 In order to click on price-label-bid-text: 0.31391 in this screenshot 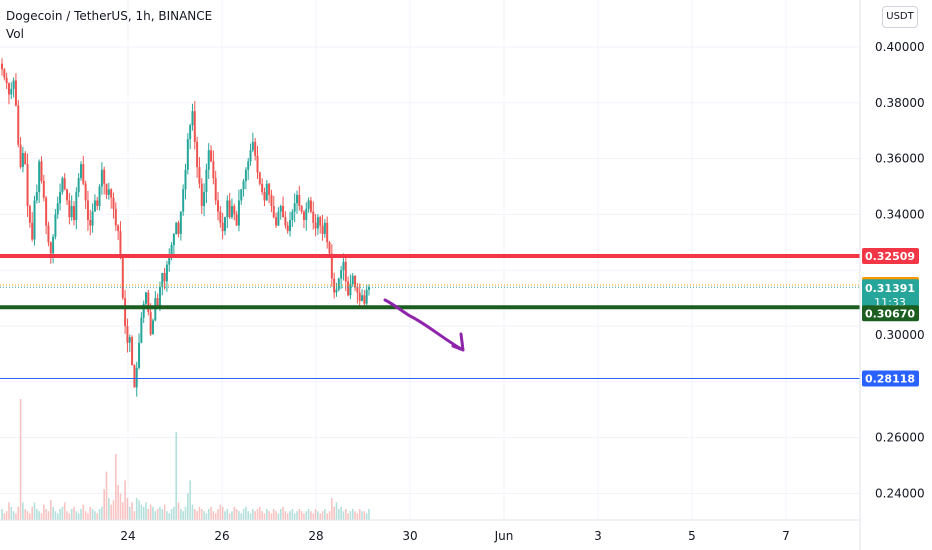, I will do `click(890, 288)`.